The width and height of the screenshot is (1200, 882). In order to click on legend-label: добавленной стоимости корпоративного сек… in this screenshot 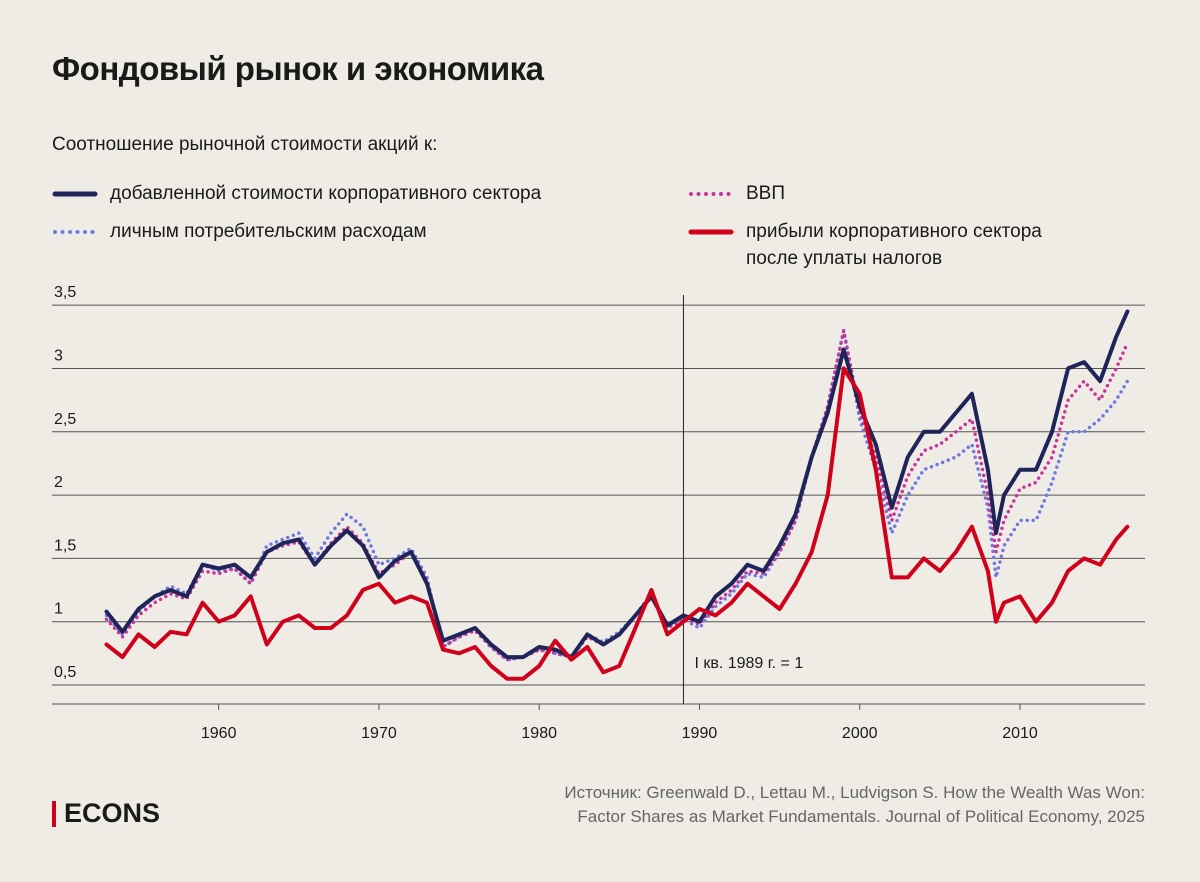, I will do `click(326, 193)`.